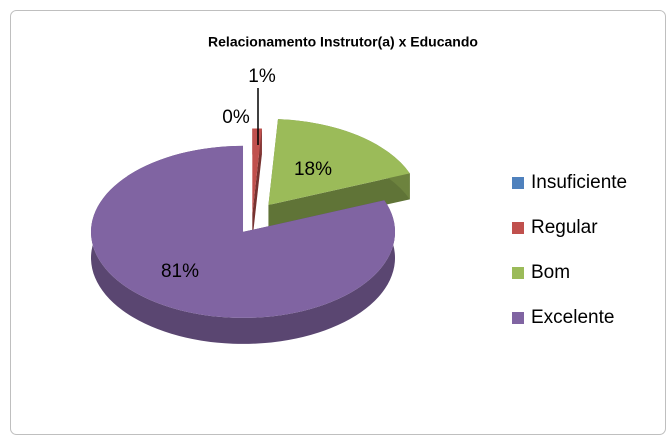 This screenshot has height=437, width=669. What do you see at coordinates (579, 182) in the screenshot?
I see `legend-label: Insuficiente` at bounding box center [579, 182].